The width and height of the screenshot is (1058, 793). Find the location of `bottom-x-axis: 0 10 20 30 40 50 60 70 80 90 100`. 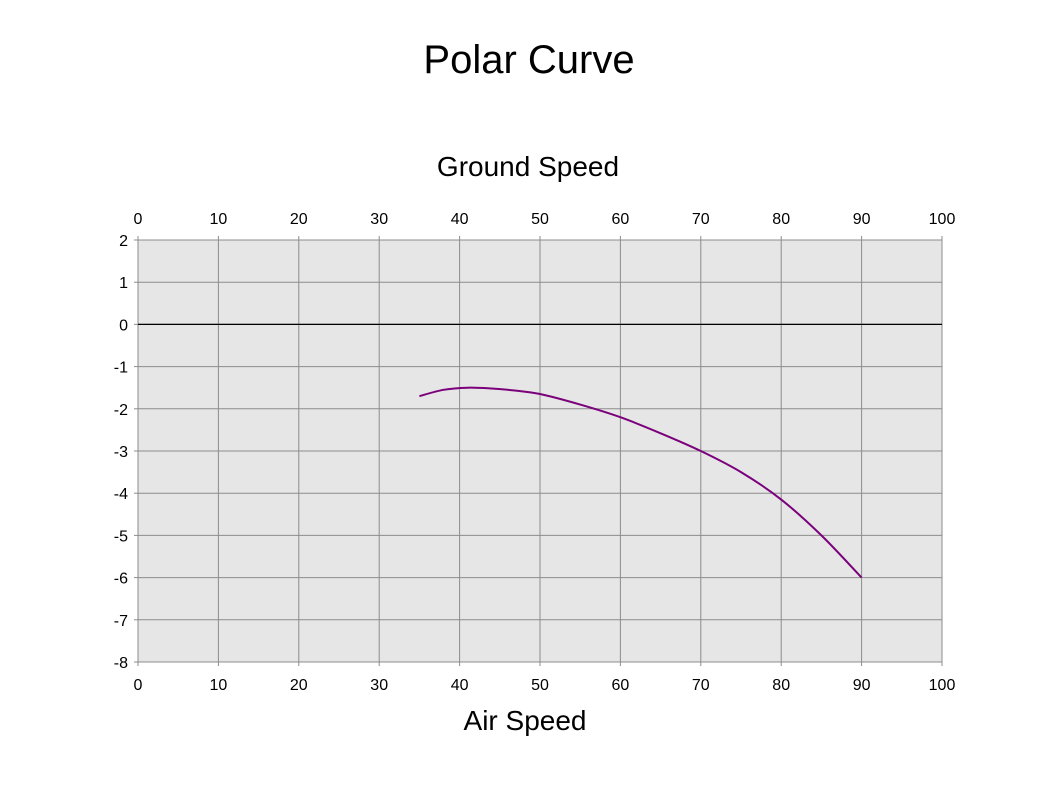

bottom-x-axis: 0 10 20 30 40 50 60 70 80 90 100 is located at coordinates (545, 678).